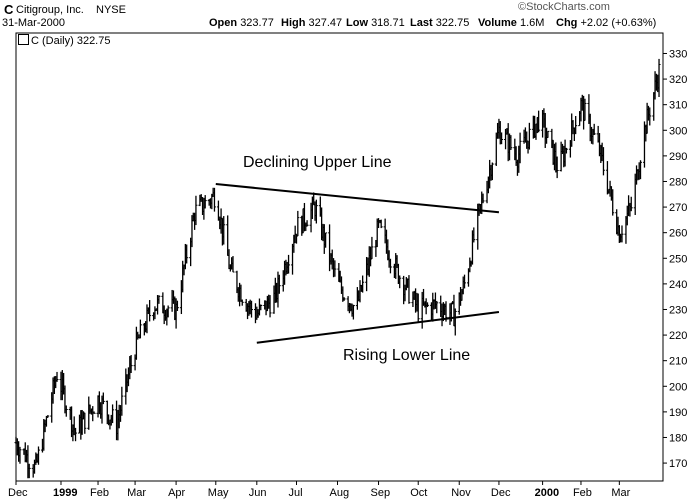 This screenshot has width=700, height=500. I want to click on y-tick-label: 190, so click(678, 413).